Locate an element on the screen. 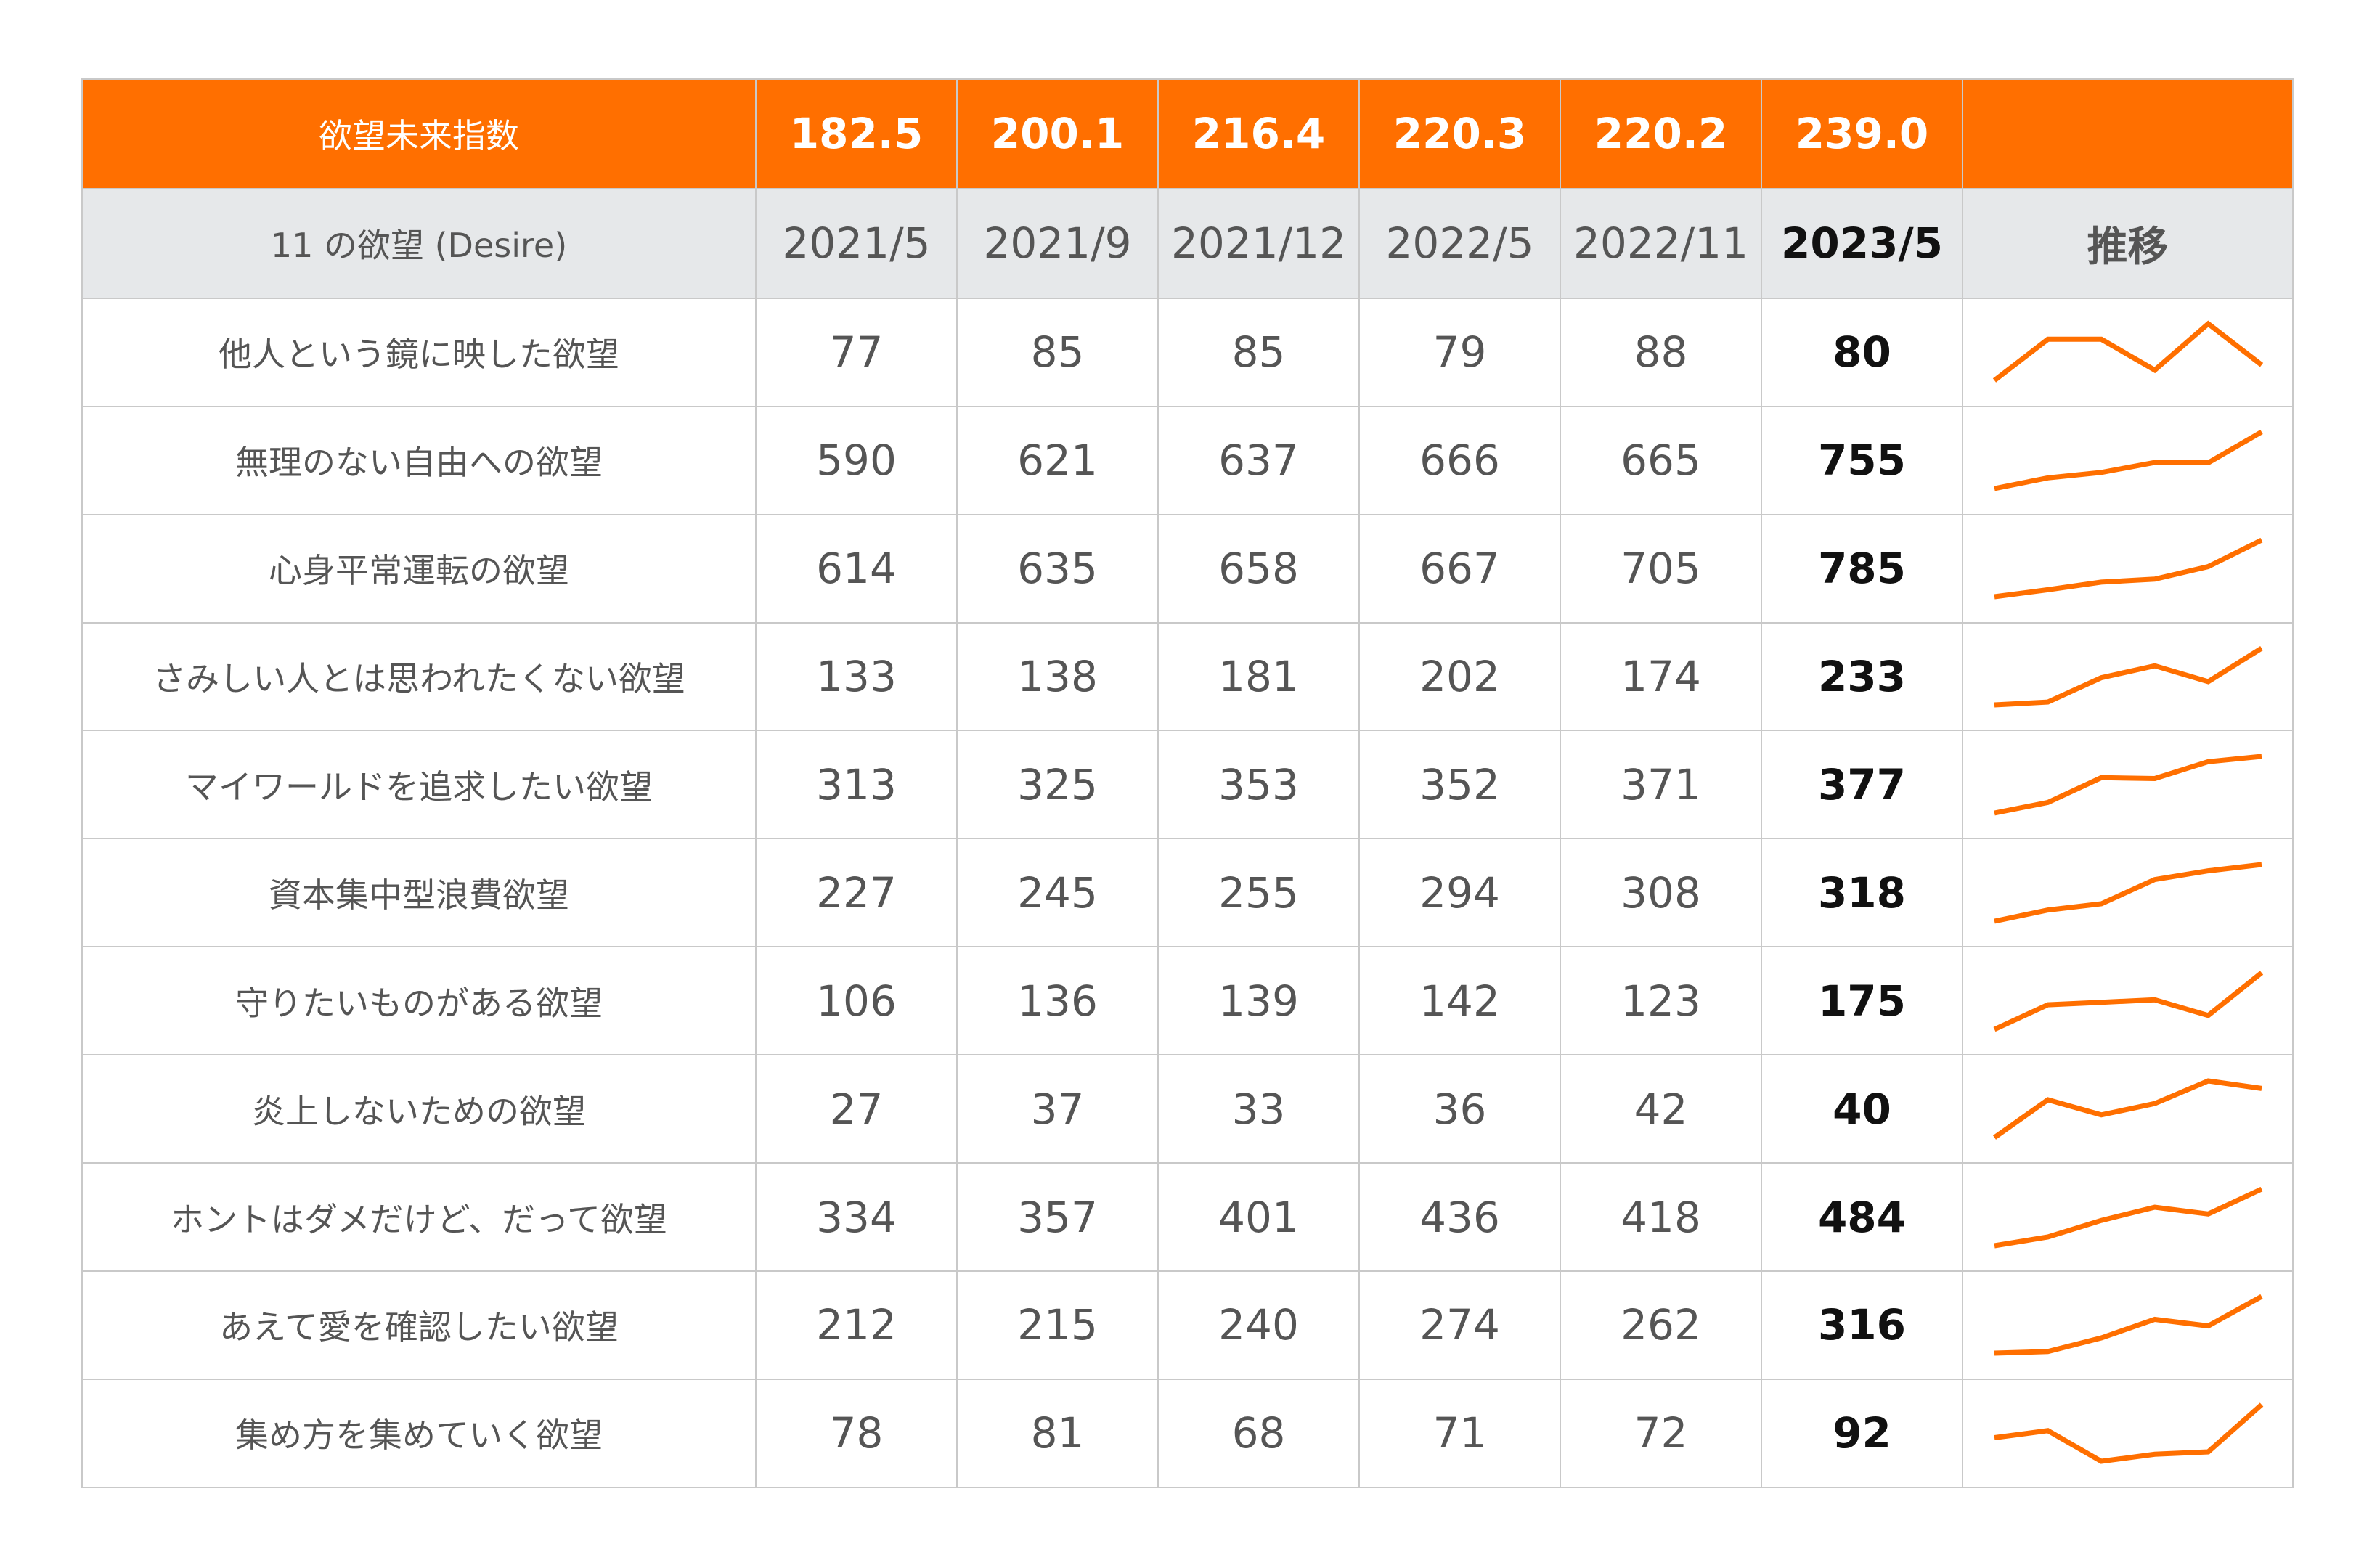 The width and height of the screenshot is (2364, 1568). table-row: 集め方を集めていく欲望 78 81 68 71 72 92 is located at coordinates (1187, 1434).